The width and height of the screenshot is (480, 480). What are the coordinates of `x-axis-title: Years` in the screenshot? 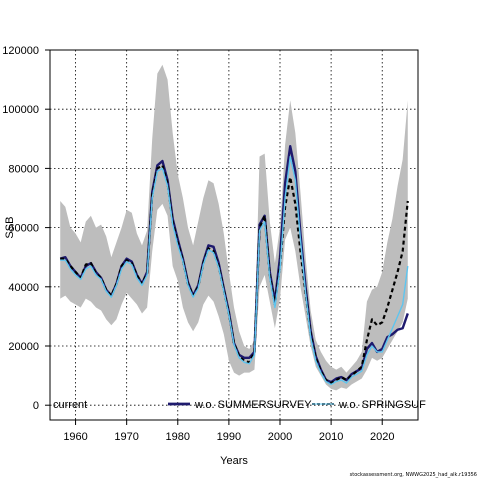 It's located at (234, 461).